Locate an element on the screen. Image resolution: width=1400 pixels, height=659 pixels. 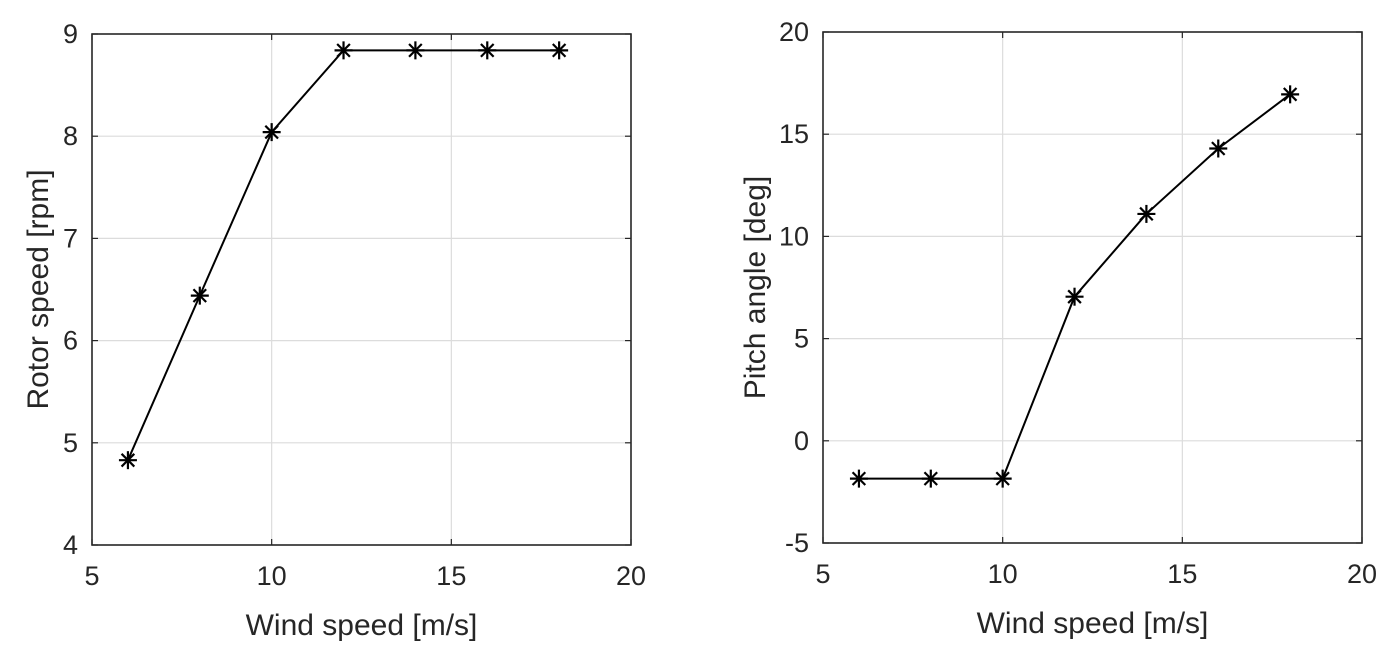
y-axis-label: Pitch angle [deg] is located at coordinates (755, 288).